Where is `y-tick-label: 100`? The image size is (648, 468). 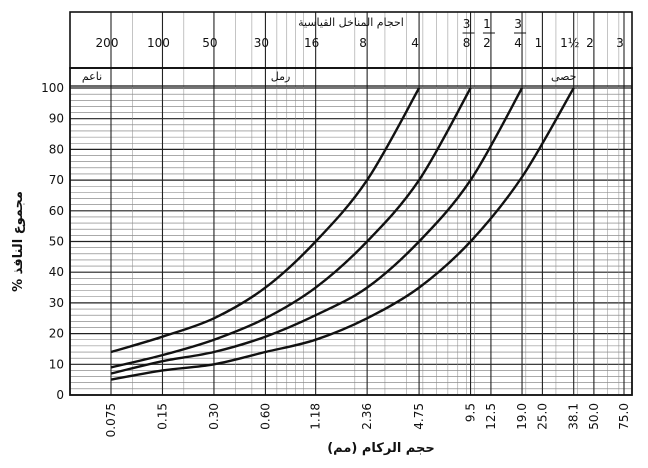 y-tick-label: 100 is located at coordinates (52, 88).